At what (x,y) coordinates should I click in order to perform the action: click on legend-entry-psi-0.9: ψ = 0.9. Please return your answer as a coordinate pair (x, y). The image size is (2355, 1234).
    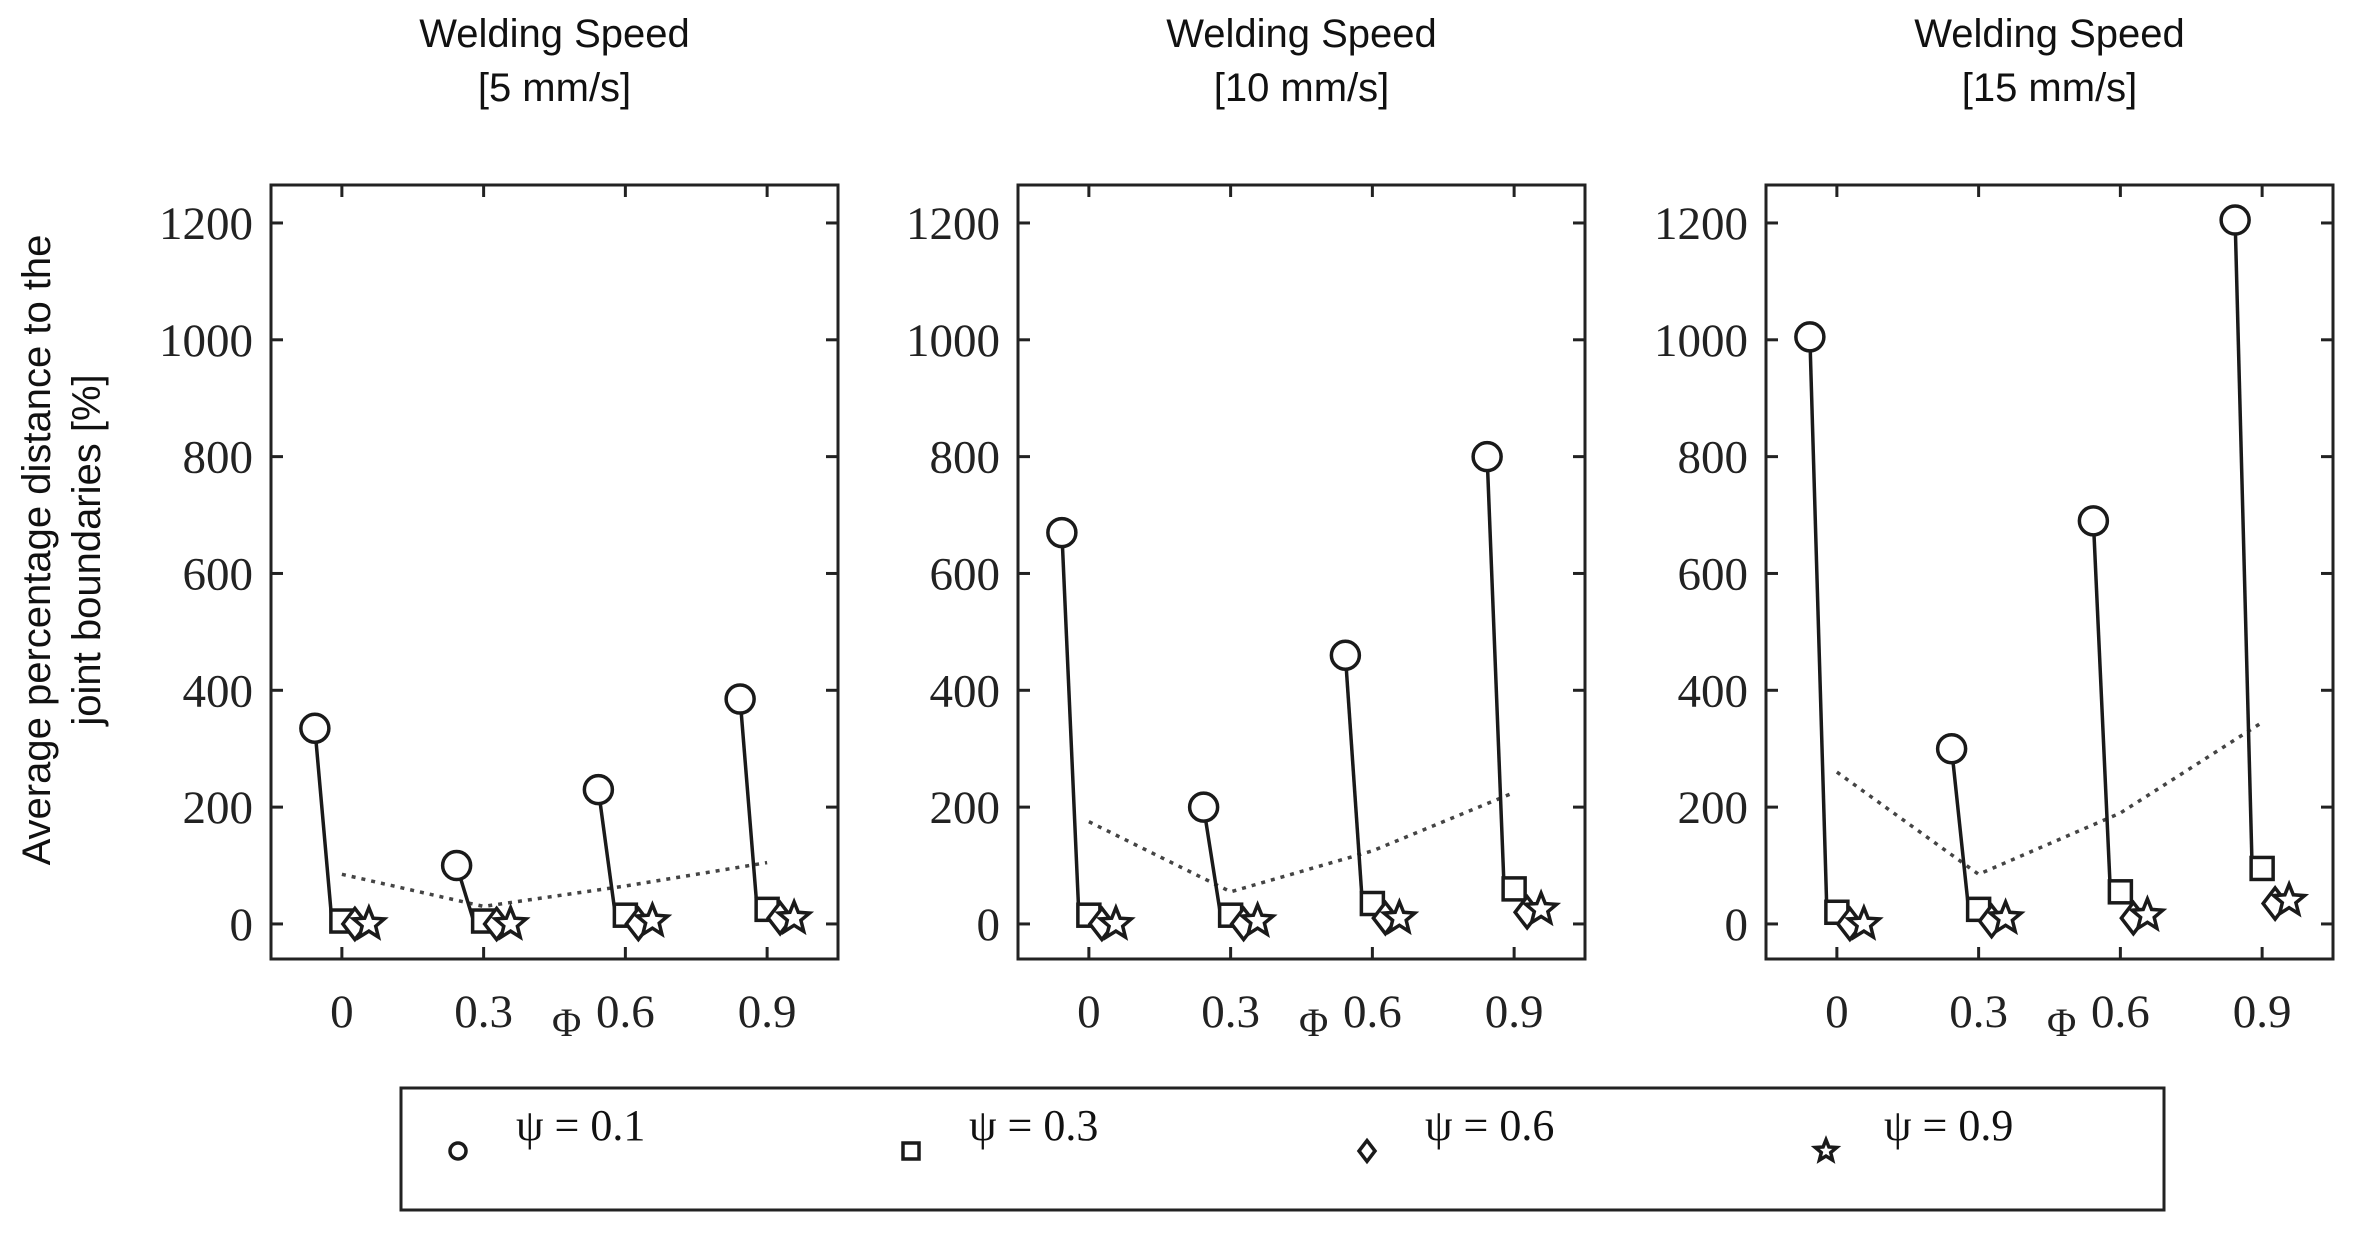
    Looking at the image, I should click on (1911, 1132).